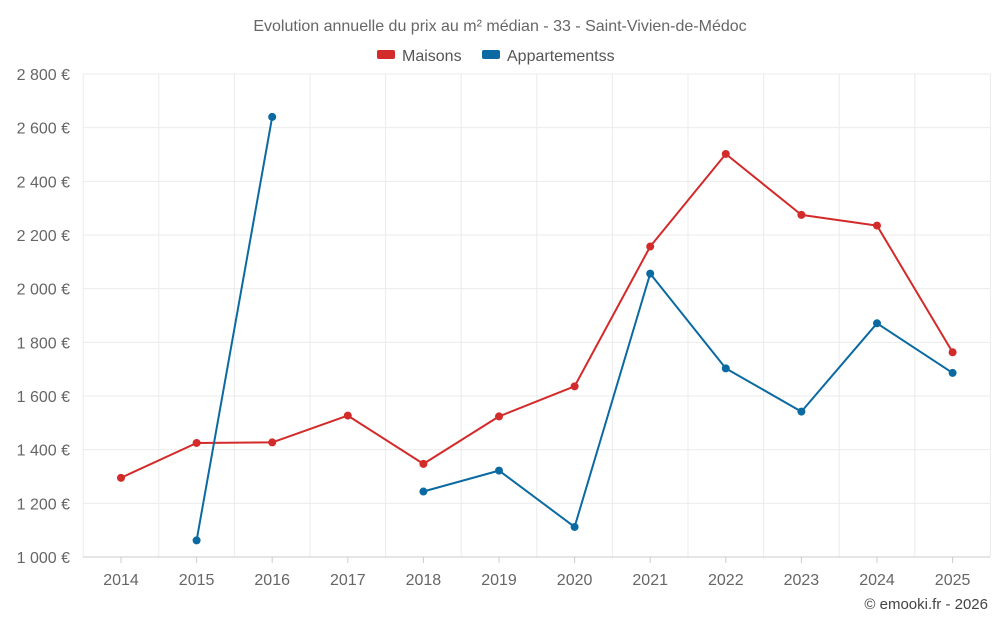 The image size is (1000, 625). Describe the element at coordinates (499, 580) in the screenshot. I see `x-tick-label: 2019` at that location.